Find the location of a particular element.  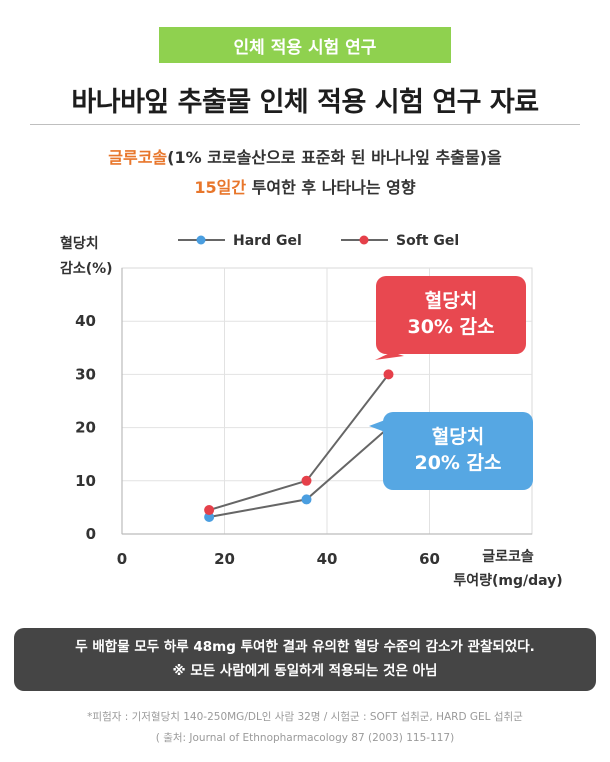

hard-gel-callout: 혈당치 20% 감소 is located at coordinates (458, 451).